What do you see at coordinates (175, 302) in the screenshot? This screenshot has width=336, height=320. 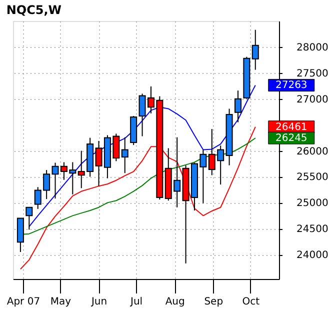 I see `x-tick-label: Aug` at bounding box center [175, 302].